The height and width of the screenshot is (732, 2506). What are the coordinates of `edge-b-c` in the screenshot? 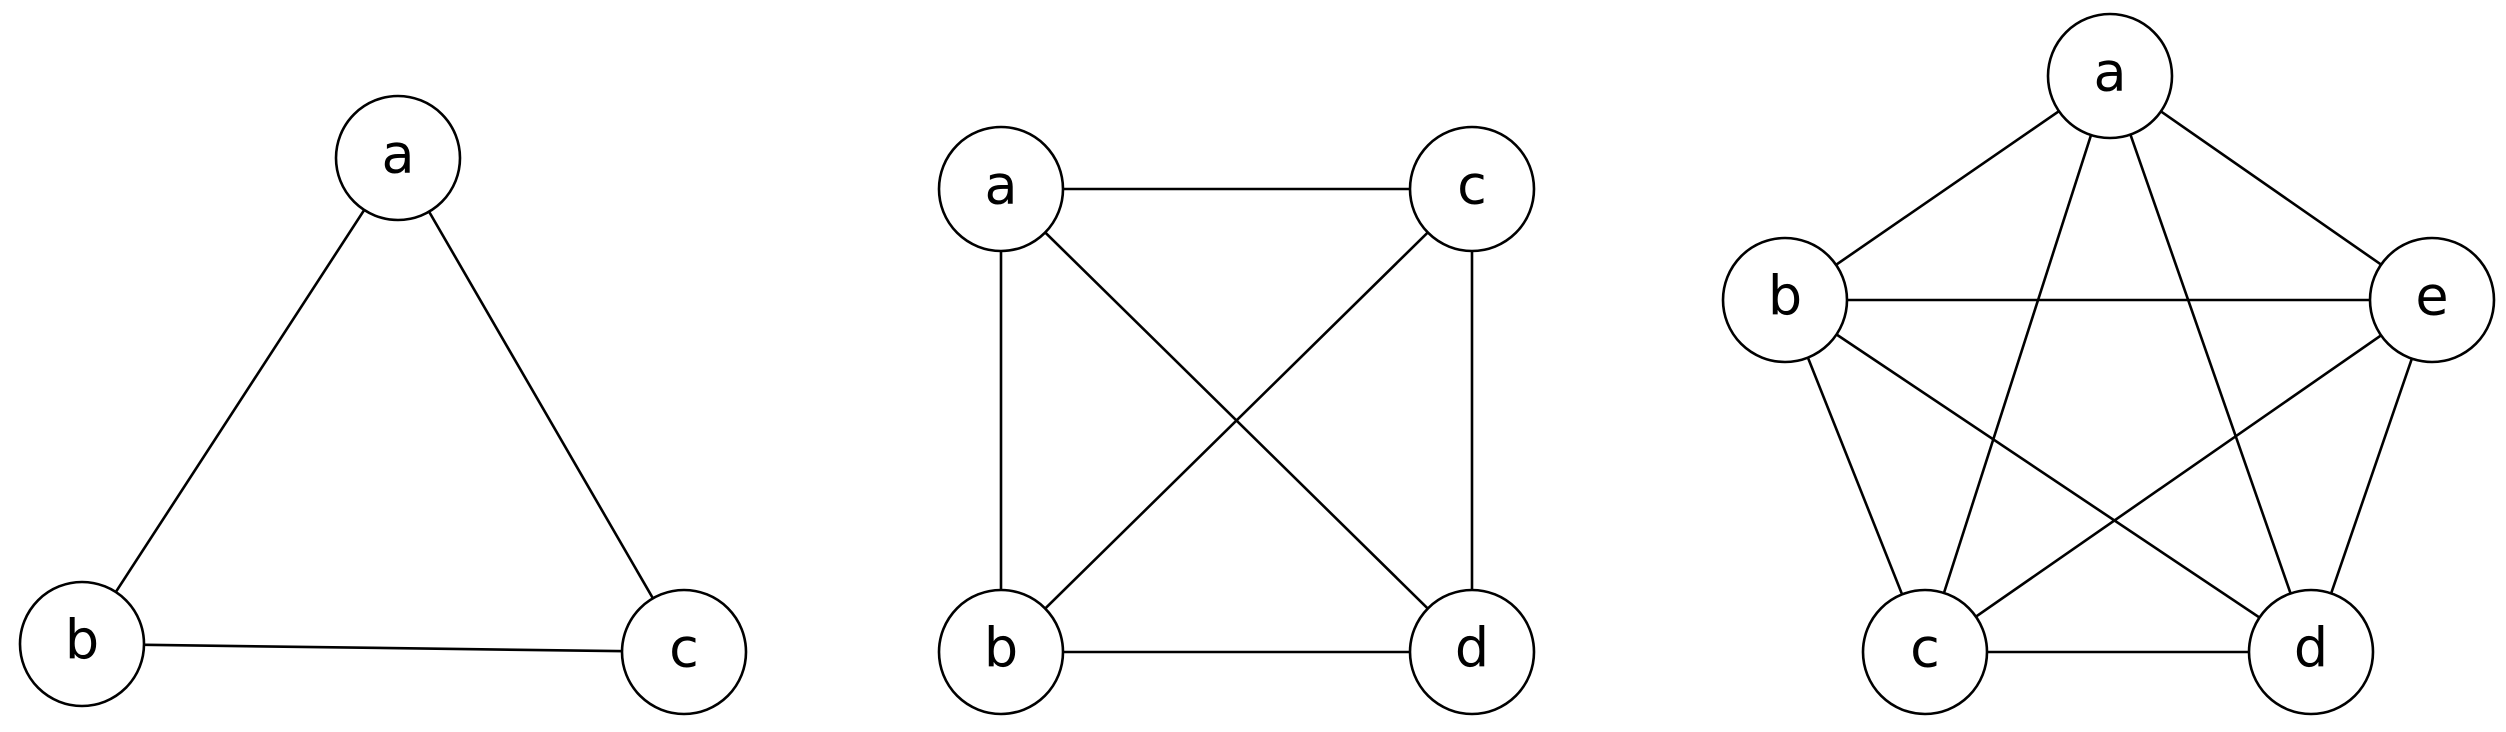 It's located at (383, 648).